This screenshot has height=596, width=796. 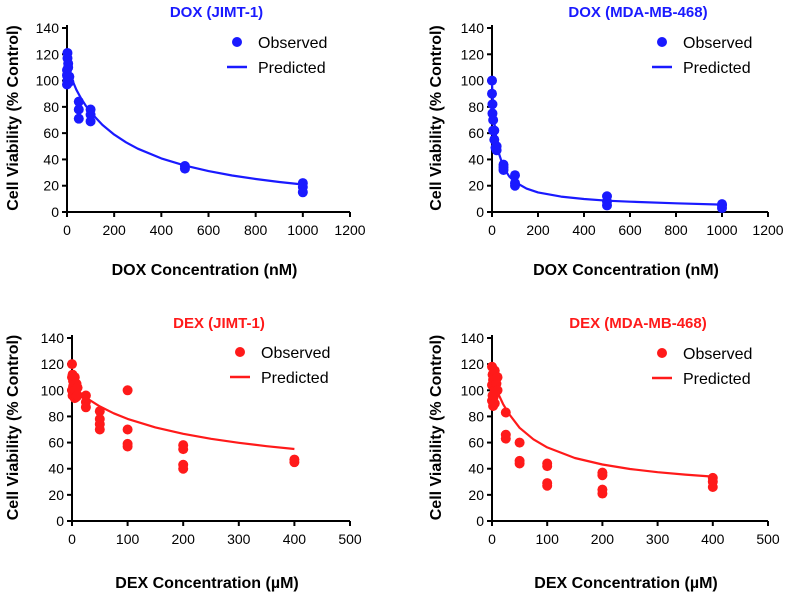 I want to click on chart-title: DEX (JIMT-1), so click(x=219, y=323).